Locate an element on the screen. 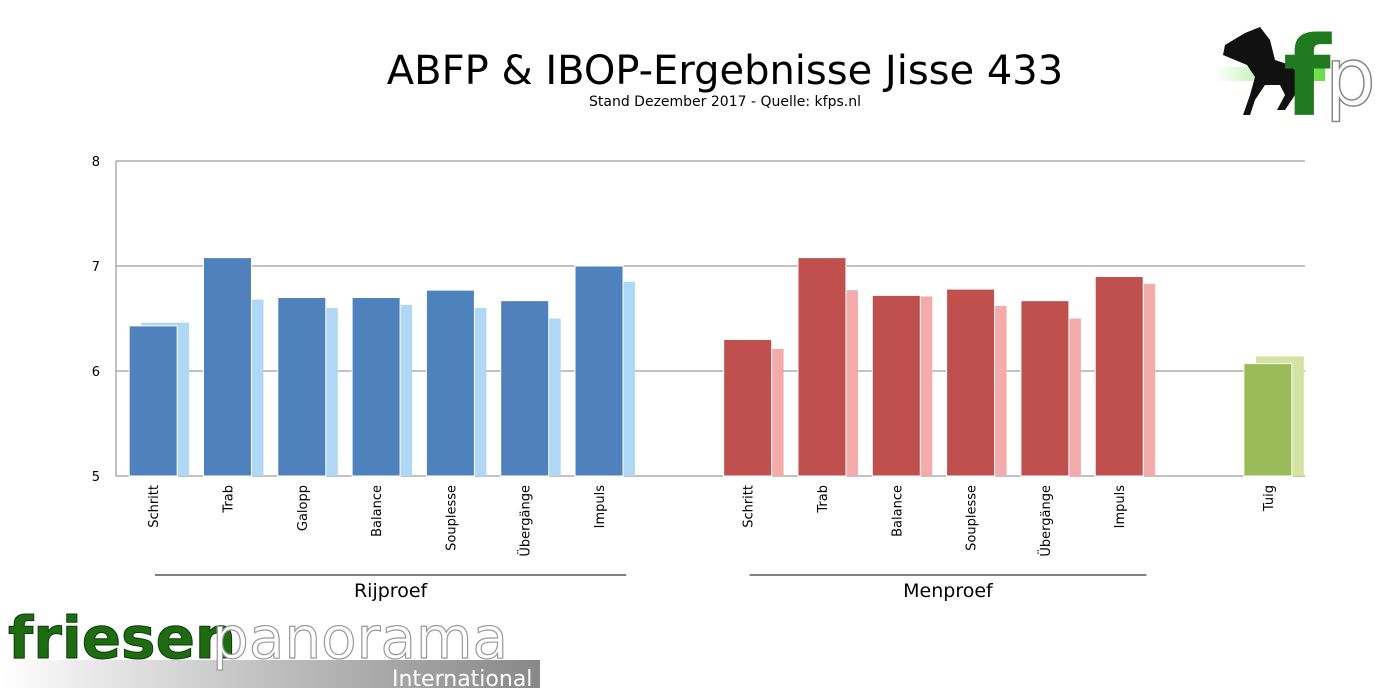 The width and height of the screenshot is (1400, 700). group-label: Rijproef is located at coordinates (391, 591).